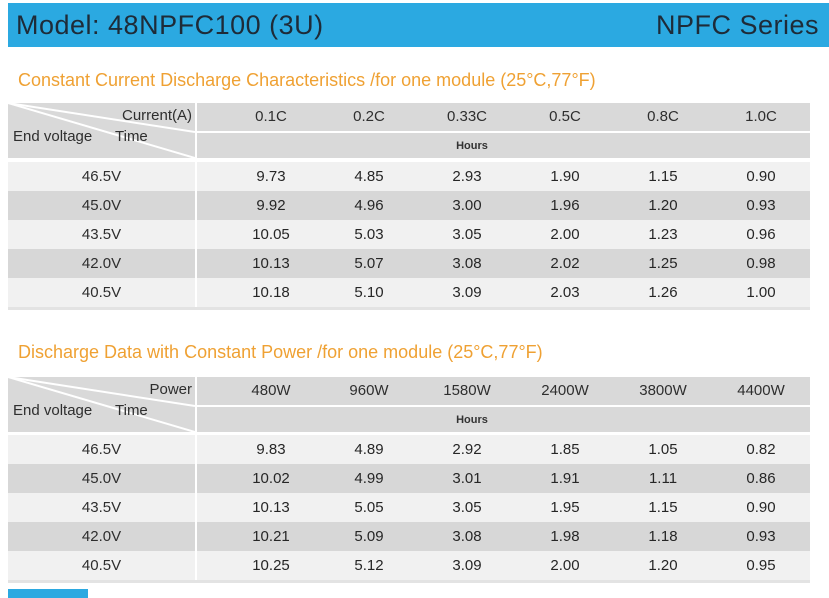 Image resolution: width=829 pixels, height=598 pixels. I want to click on column-header: 0.33C, so click(467, 116).